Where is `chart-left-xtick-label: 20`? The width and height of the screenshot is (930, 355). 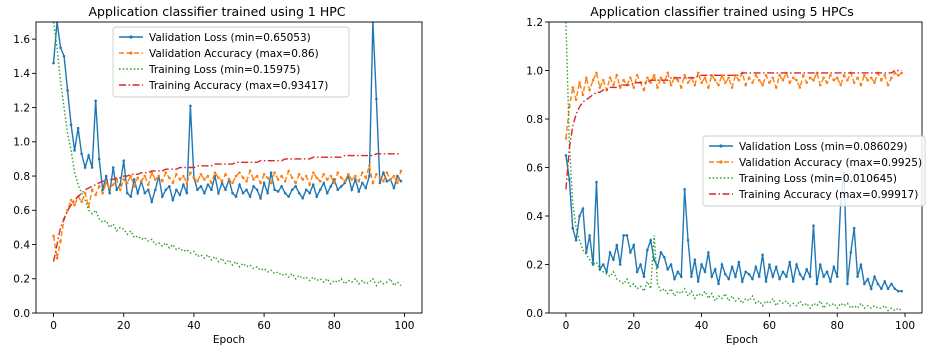 chart-left-xtick-label: 20 is located at coordinates (123, 326).